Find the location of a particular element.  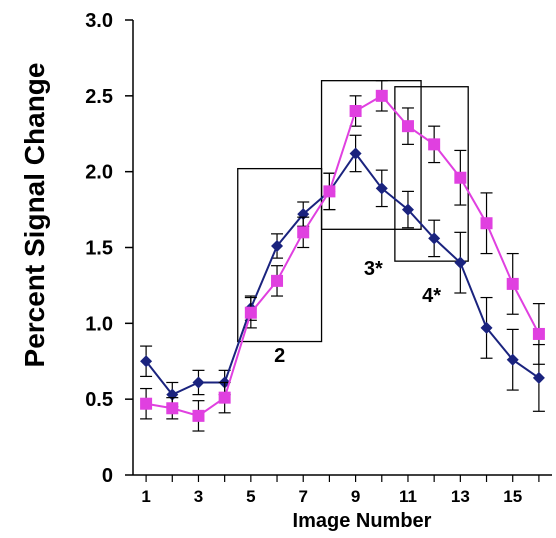

y-tick-label: 2.0 is located at coordinates (99, 173).